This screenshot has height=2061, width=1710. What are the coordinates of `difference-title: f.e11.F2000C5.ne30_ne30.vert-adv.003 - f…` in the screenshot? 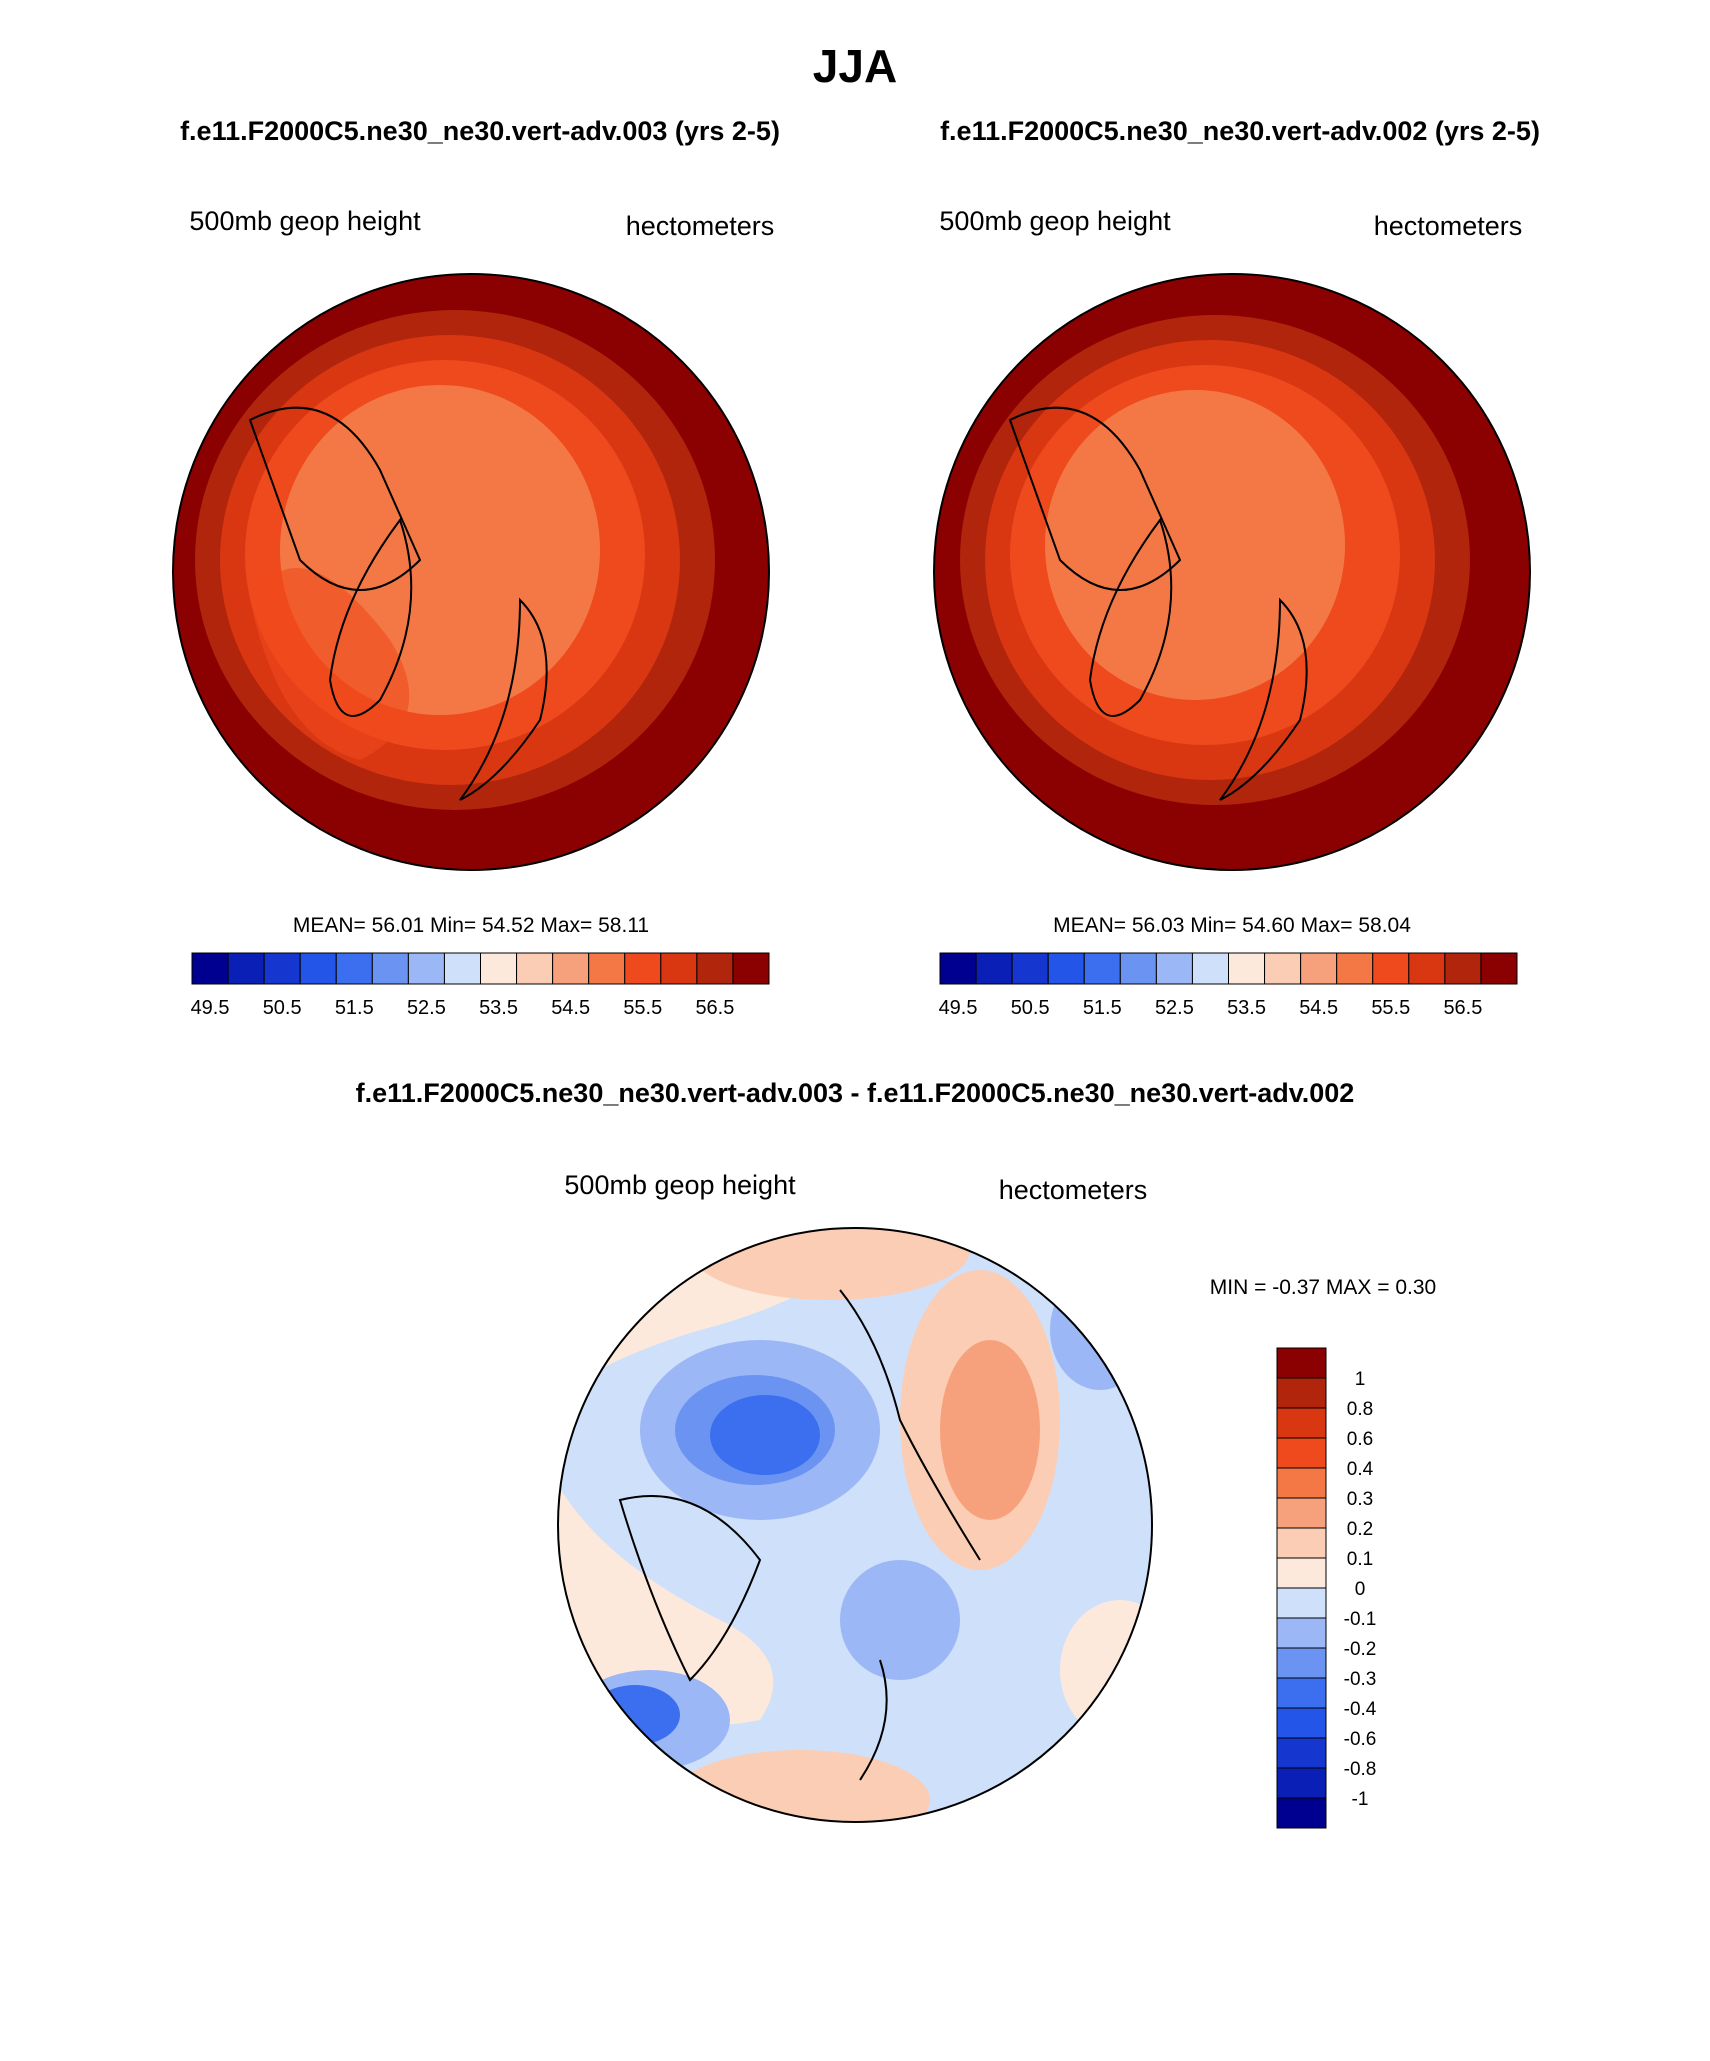 It's located at (855, 1093).